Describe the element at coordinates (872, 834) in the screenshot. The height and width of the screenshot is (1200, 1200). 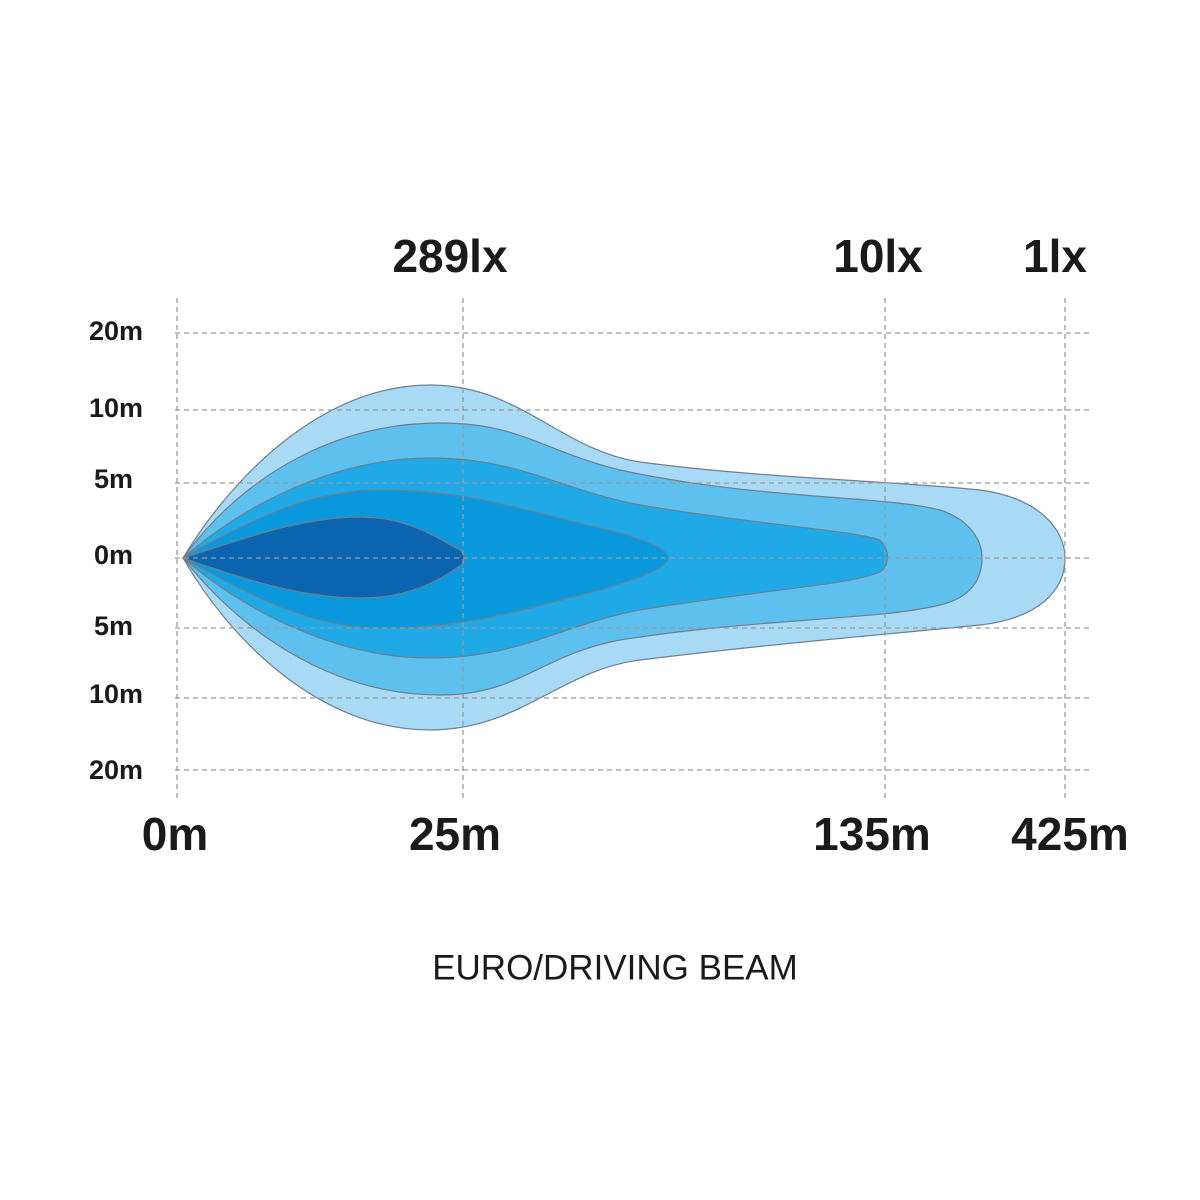
I see `x-label: 135m` at that location.